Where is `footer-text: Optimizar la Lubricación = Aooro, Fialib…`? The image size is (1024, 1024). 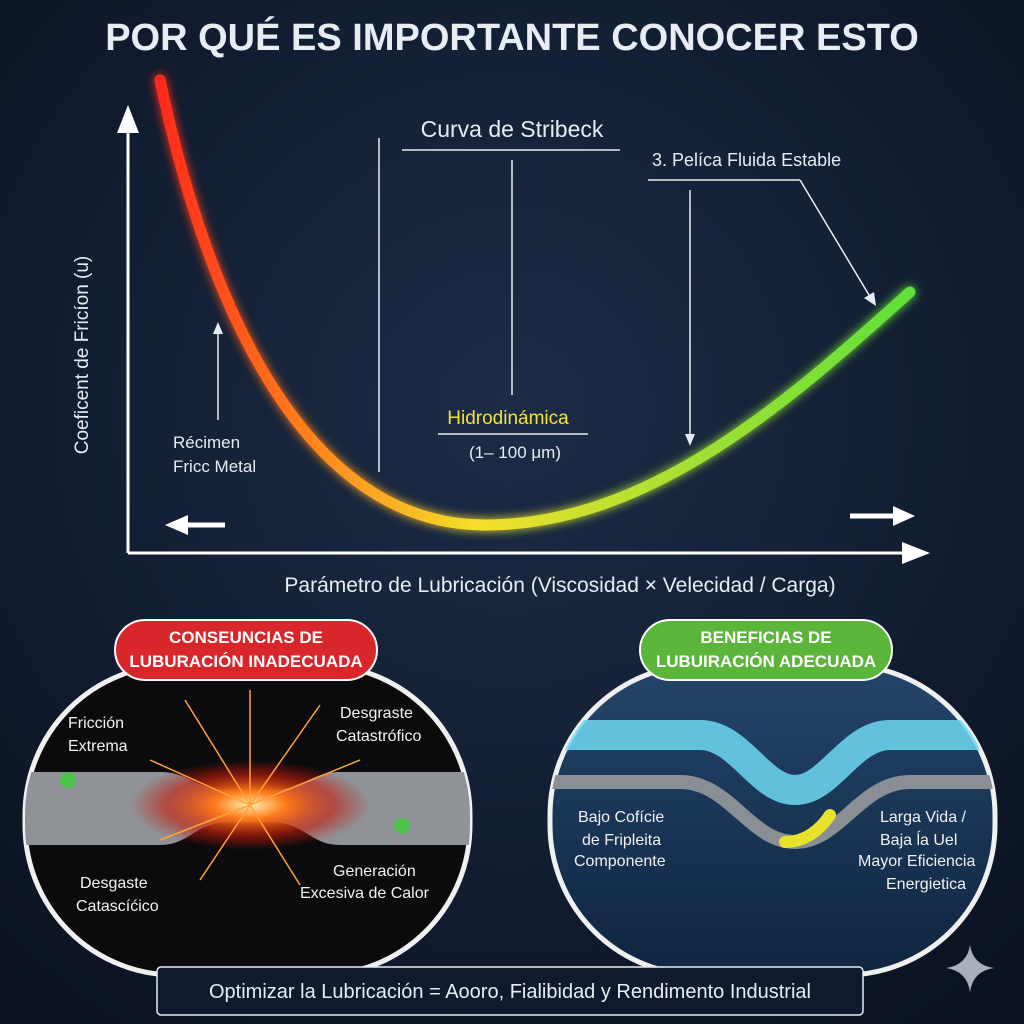 footer-text: Optimizar la Lubricación = Aooro, Fialib… is located at coordinates (510, 992).